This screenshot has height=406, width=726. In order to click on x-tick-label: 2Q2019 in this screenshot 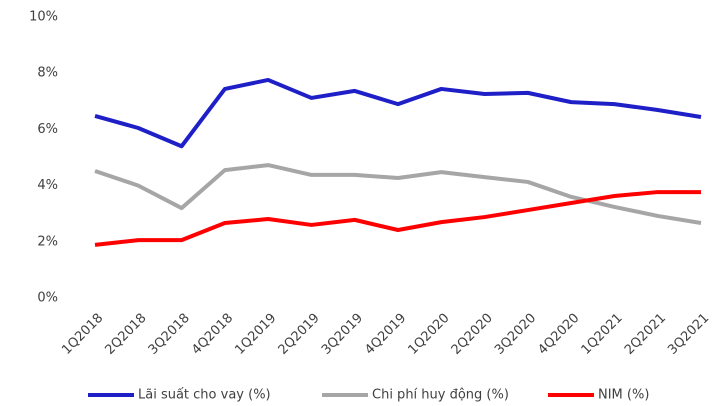, I will do `click(299, 334)`.